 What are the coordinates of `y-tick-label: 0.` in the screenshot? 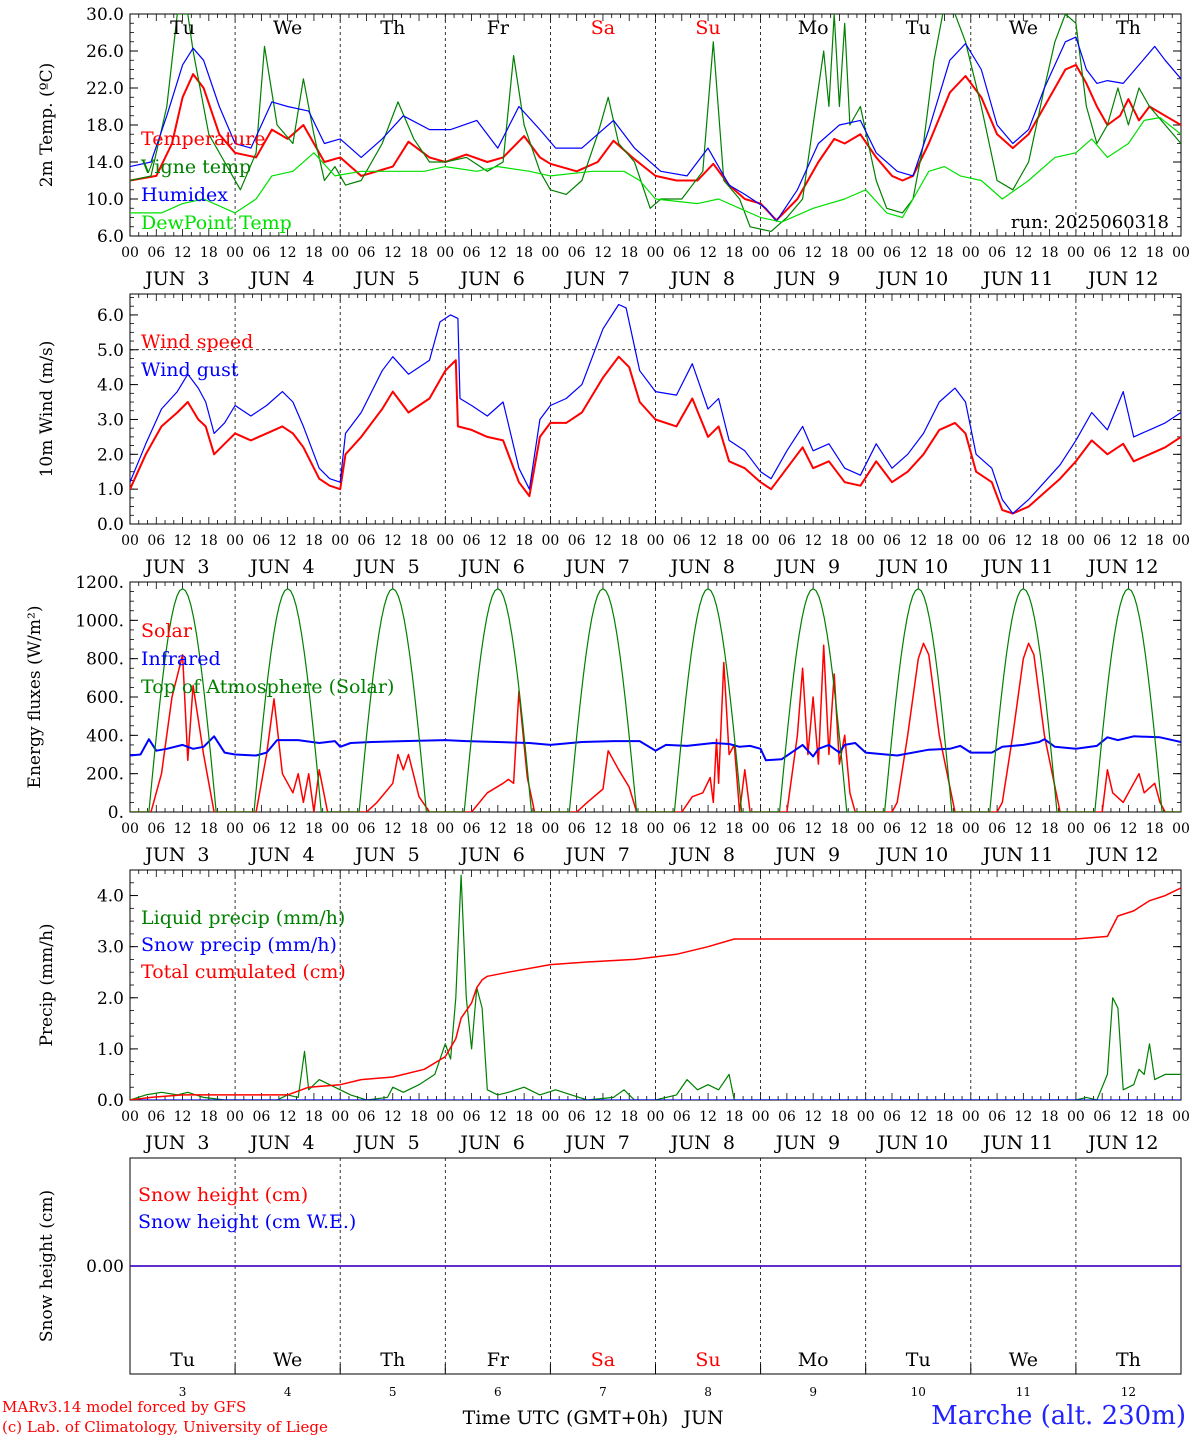 It's located at (116, 813).